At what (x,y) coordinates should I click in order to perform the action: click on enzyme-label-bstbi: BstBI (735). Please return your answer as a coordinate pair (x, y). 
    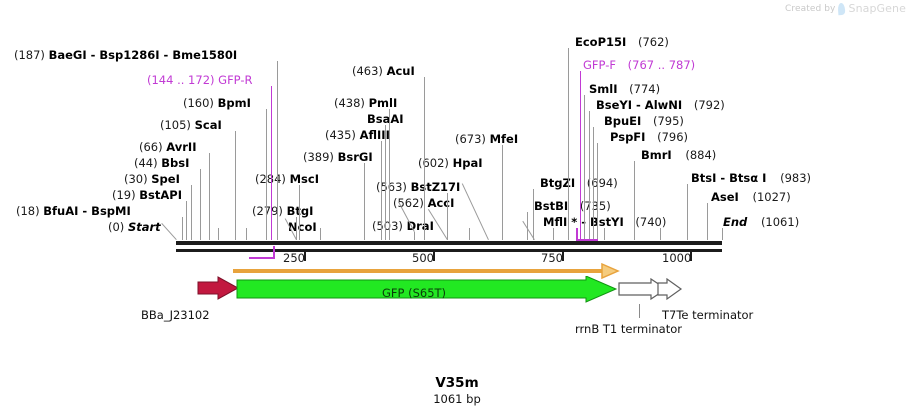
    Looking at the image, I should click on (572, 206).